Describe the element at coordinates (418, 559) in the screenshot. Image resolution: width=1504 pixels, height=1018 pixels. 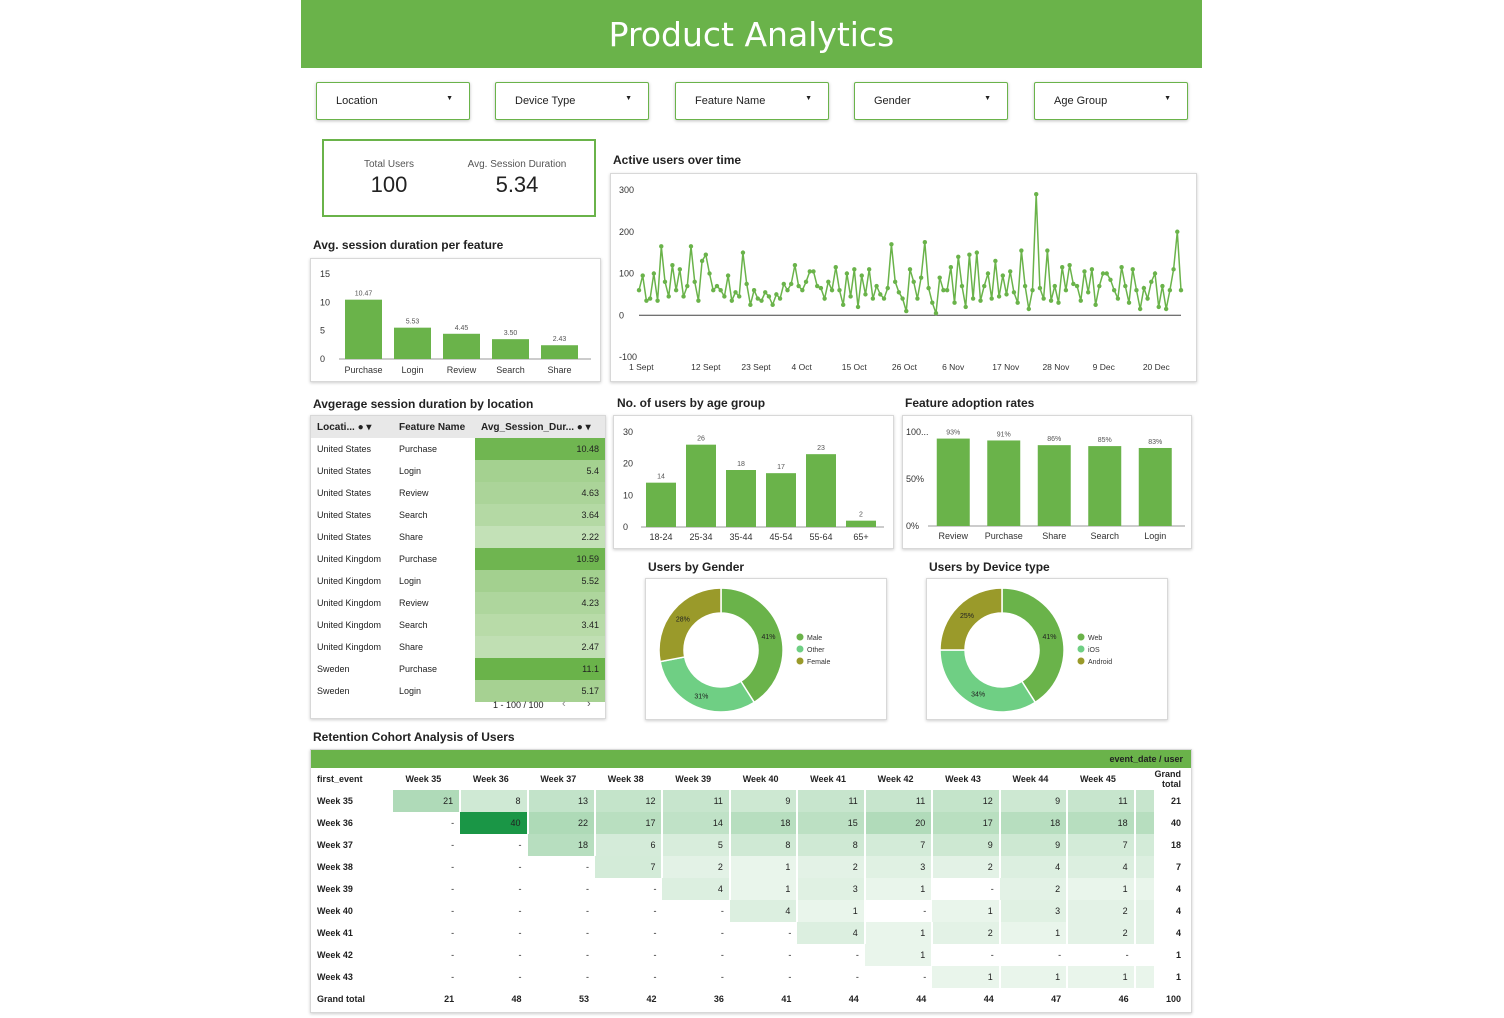
I see `feature-cell: Purchase` at that location.